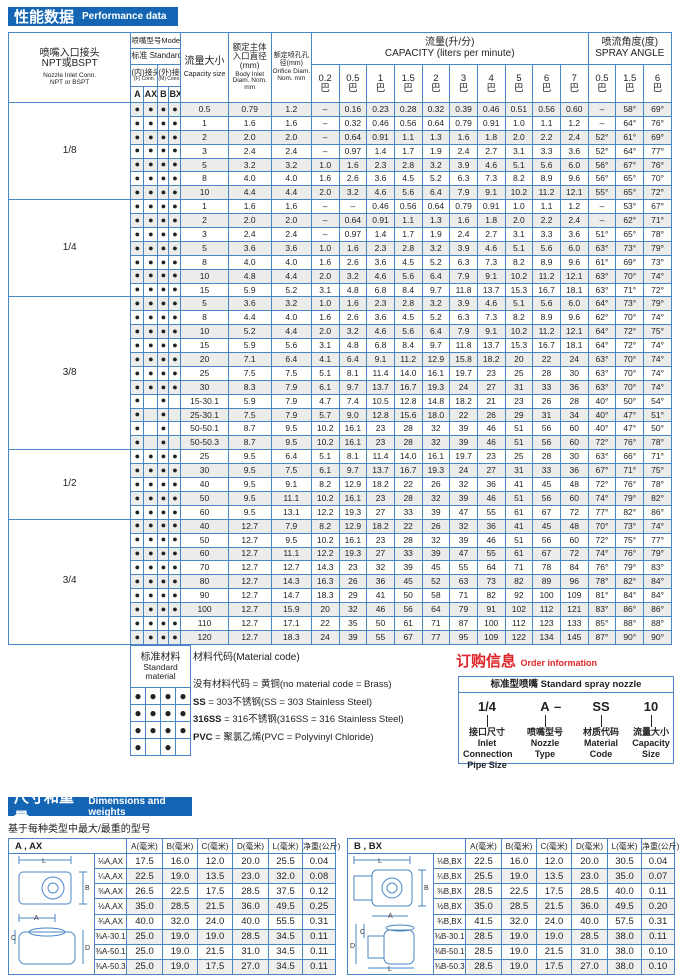 This screenshot has height=975, width=679. Describe the element at coordinates (44, 17) in the screenshot. I see `performance-title-cn: 性能数据` at that location.